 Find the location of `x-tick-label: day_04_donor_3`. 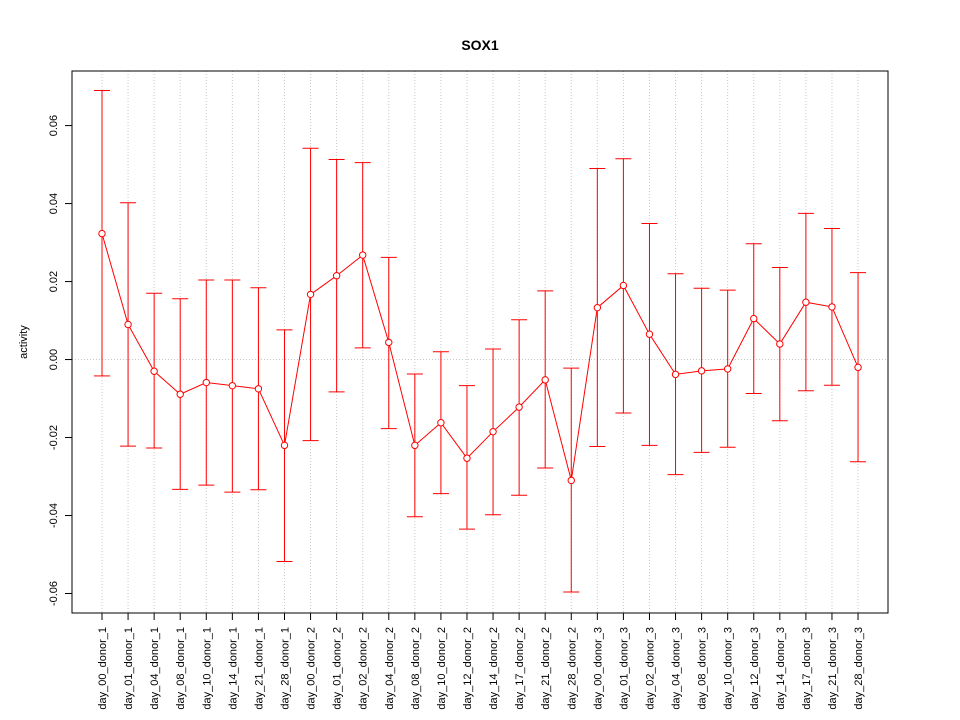

x-tick-label: day_04_donor_3 is located at coordinates (677, 668).